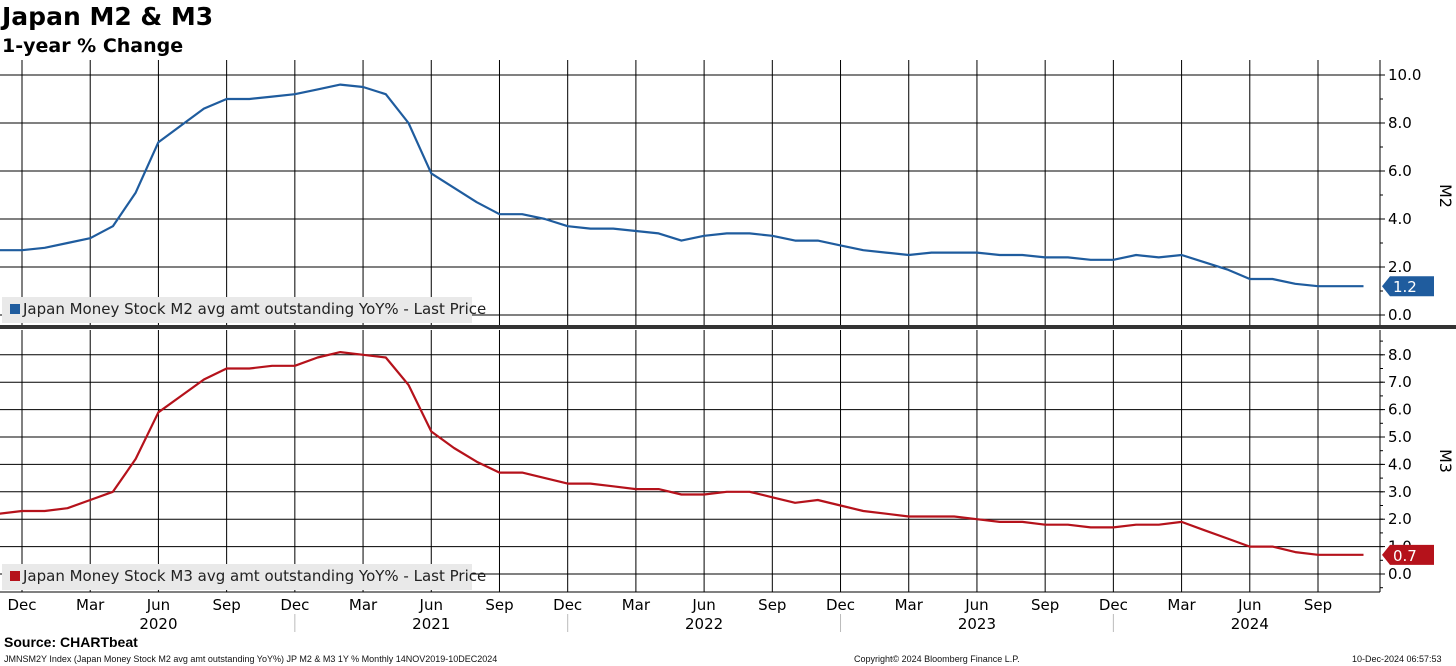 Image resolution: width=1456 pixels, height=666 pixels. Describe the element at coordinates (1250, 624) in the screenshot. I see `x-year-label: 2024` at that location.